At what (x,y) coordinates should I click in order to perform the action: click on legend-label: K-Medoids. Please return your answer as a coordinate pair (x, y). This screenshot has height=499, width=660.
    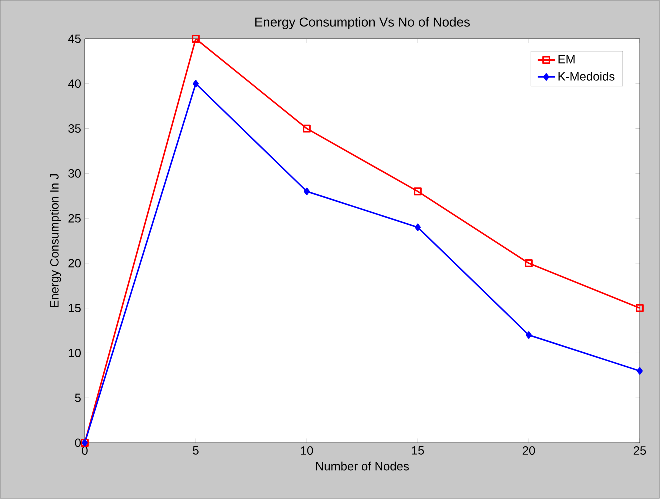
    Looking at the image, I should click on (586, 76).